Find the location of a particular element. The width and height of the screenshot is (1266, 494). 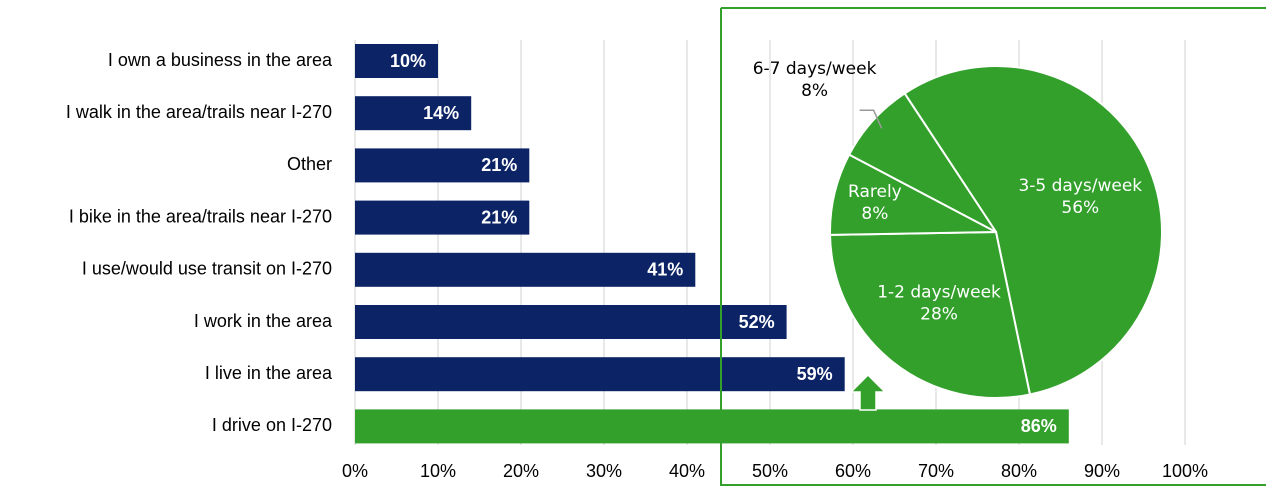

y-tick-label: Other is located at coordinates (309, 164).